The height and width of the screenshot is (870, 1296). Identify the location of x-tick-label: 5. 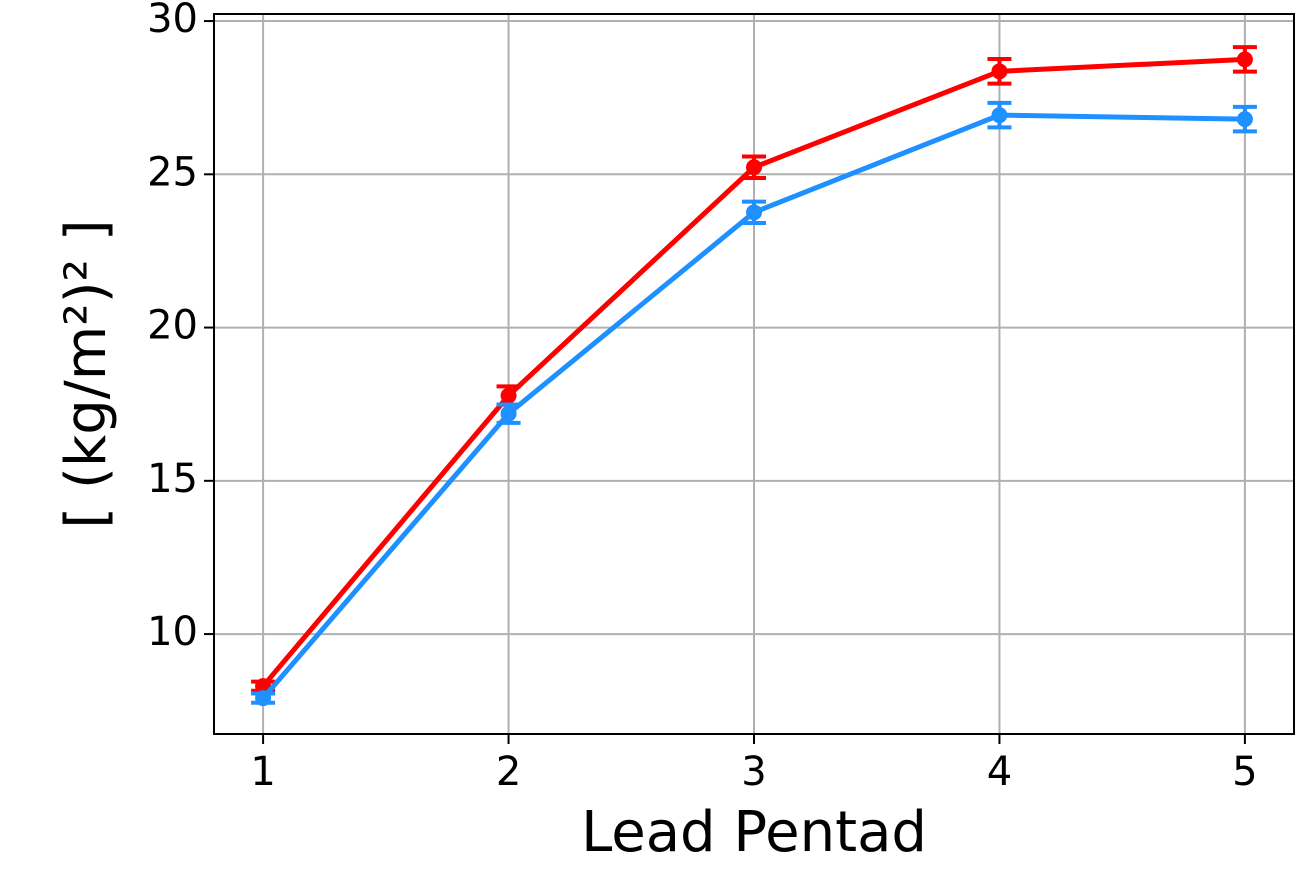
(1244, 772).